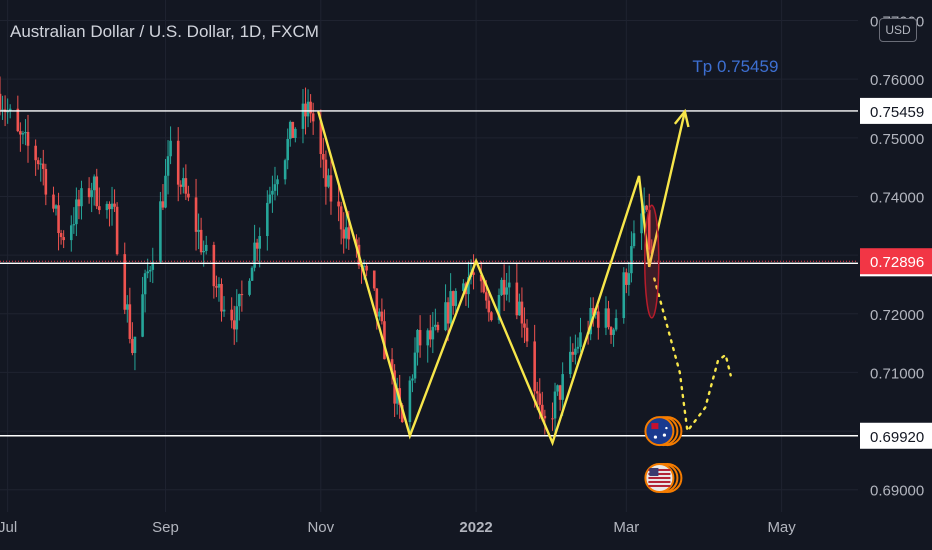 The height and width of the screenshot is (550, 932). I want to click on time-tick-label: Mar, so click(626, 527).